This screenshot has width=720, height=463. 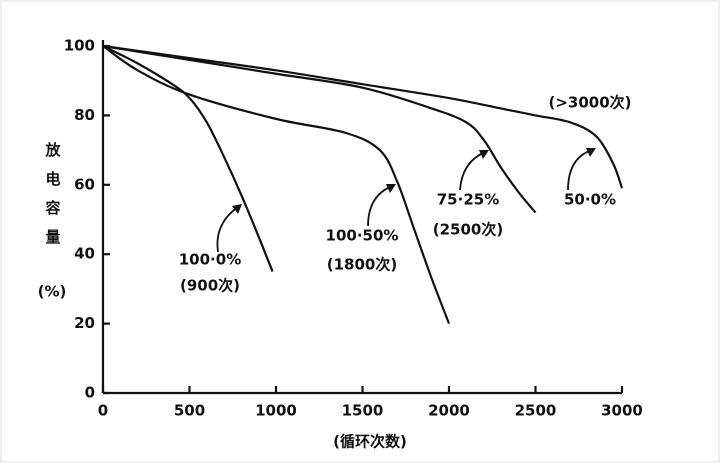 What do you see at coordinates (84, 115) in the screenshot?
I see `y-tick-label: 80` at bounding box center [84, 115].